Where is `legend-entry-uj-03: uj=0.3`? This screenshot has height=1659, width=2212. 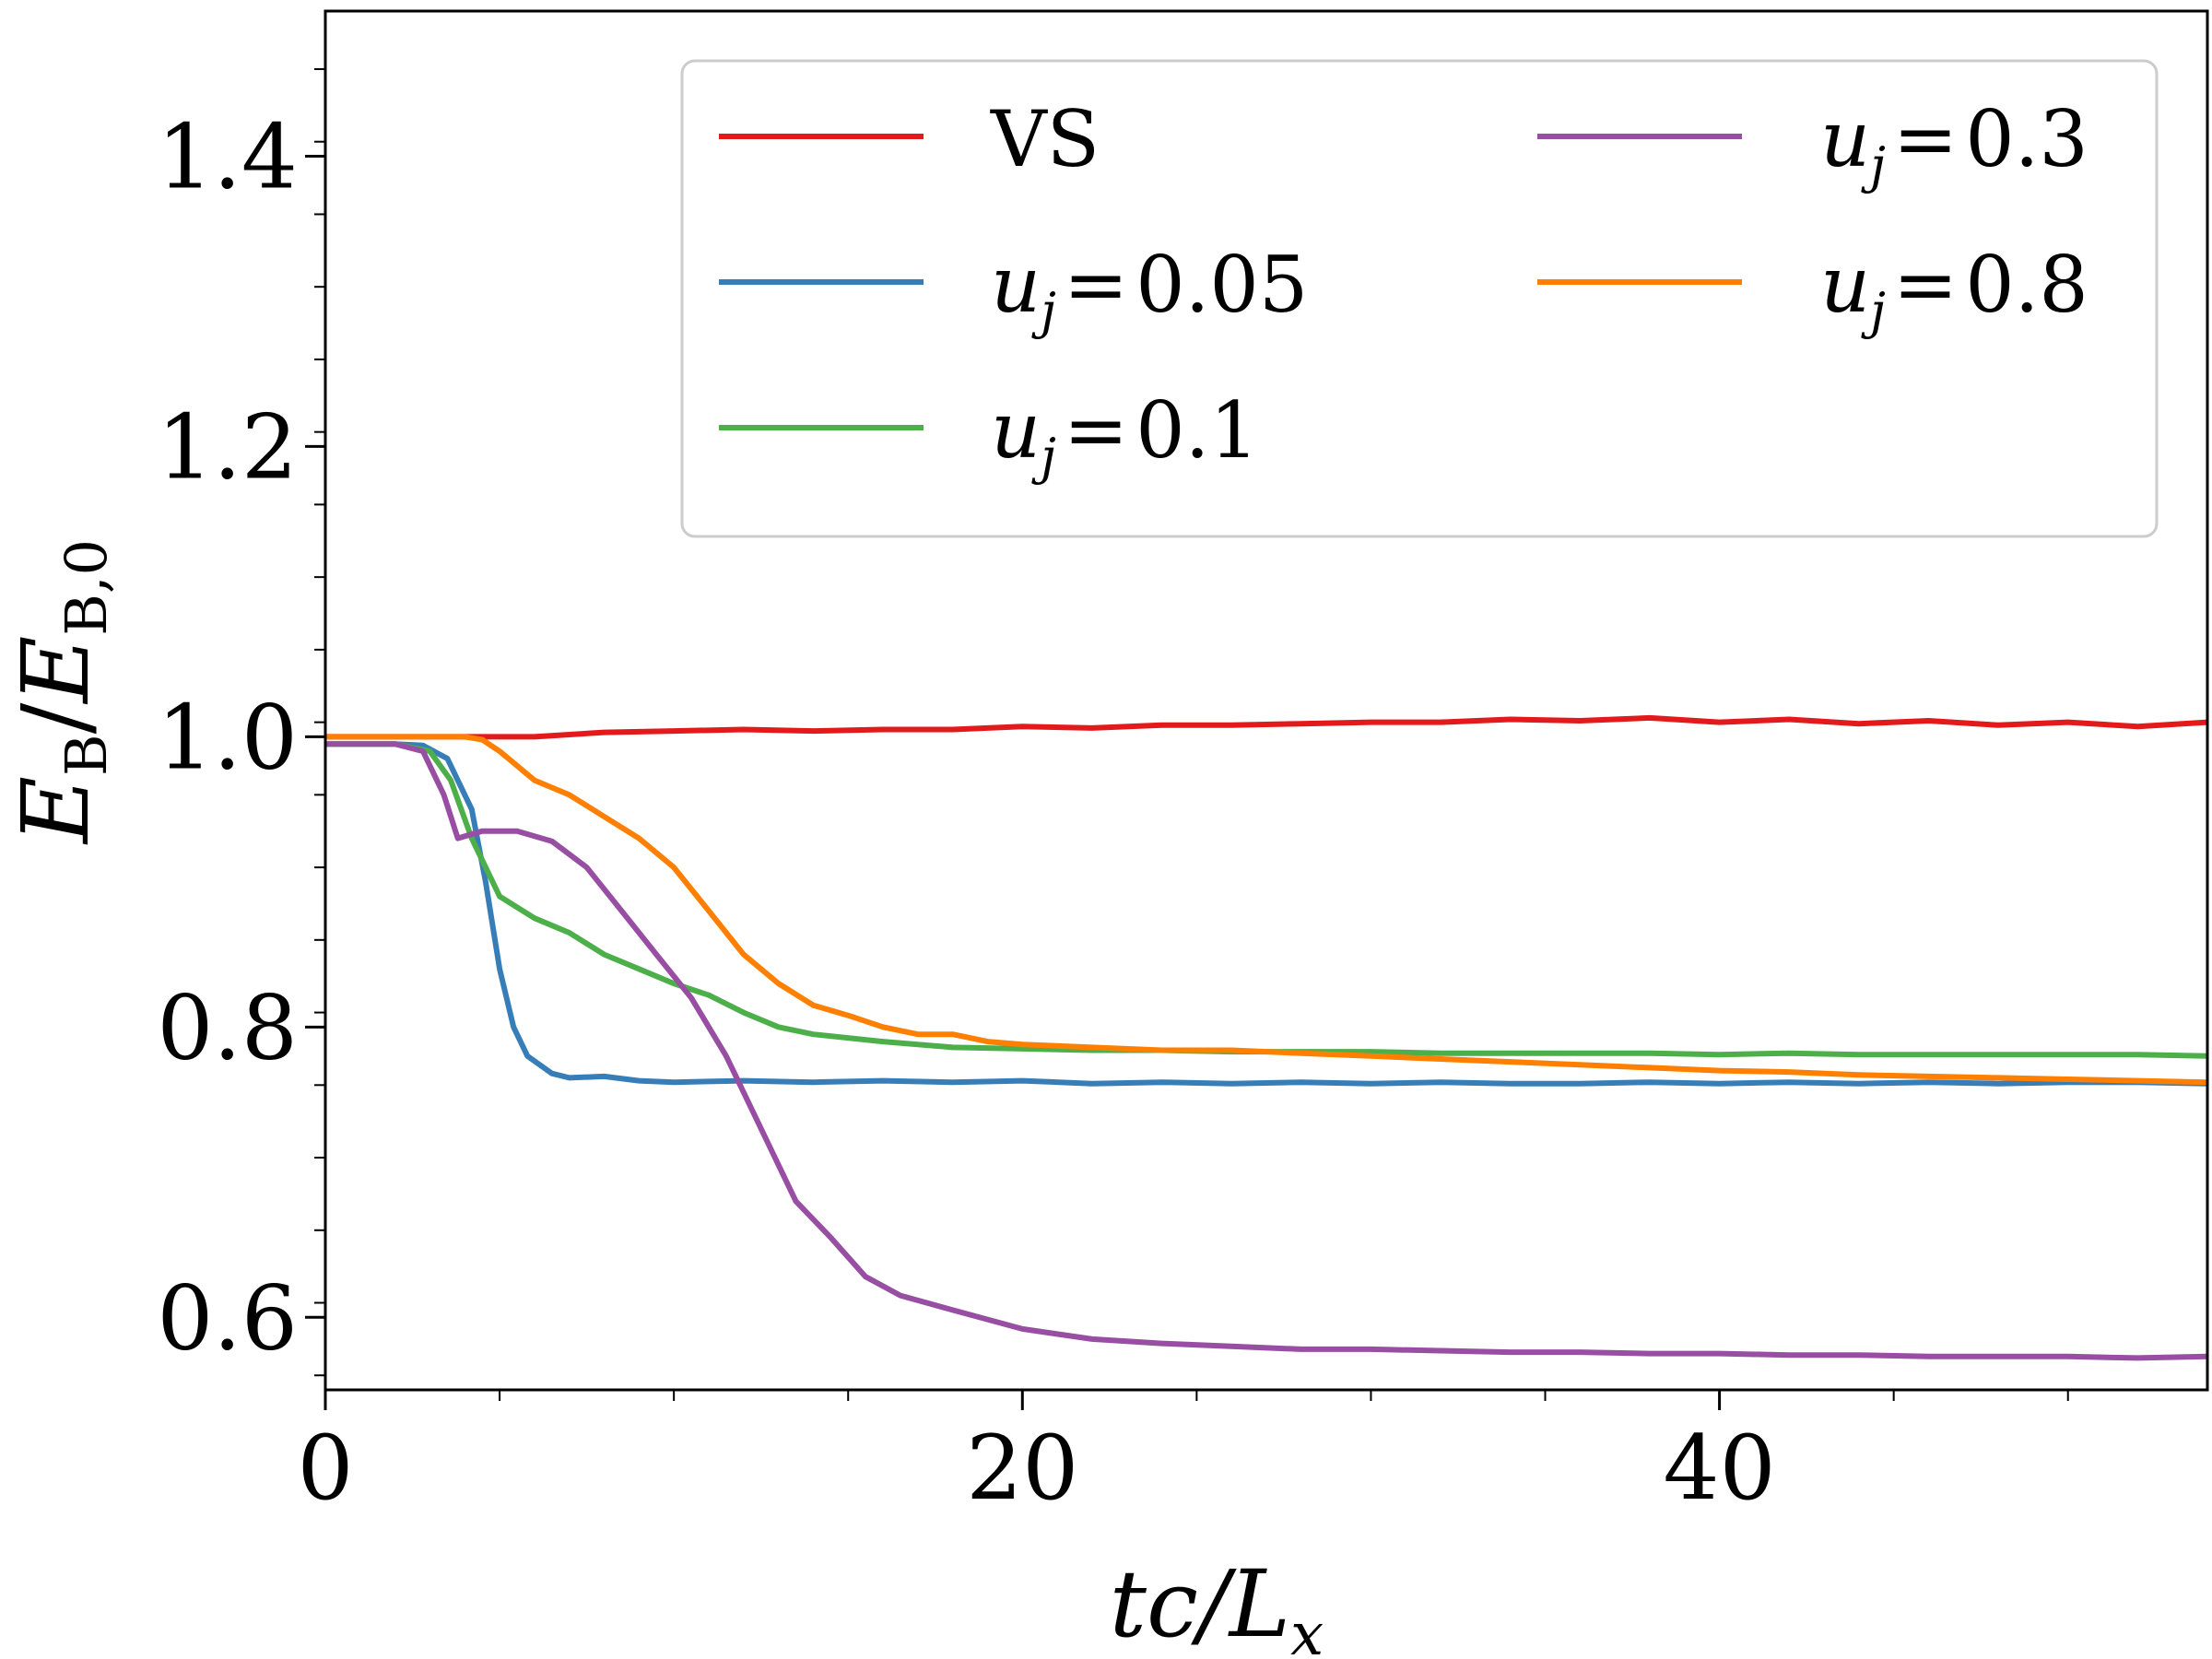
legend-entry-uj-03: uj=0.3 is located at coordinates (1812, 144).